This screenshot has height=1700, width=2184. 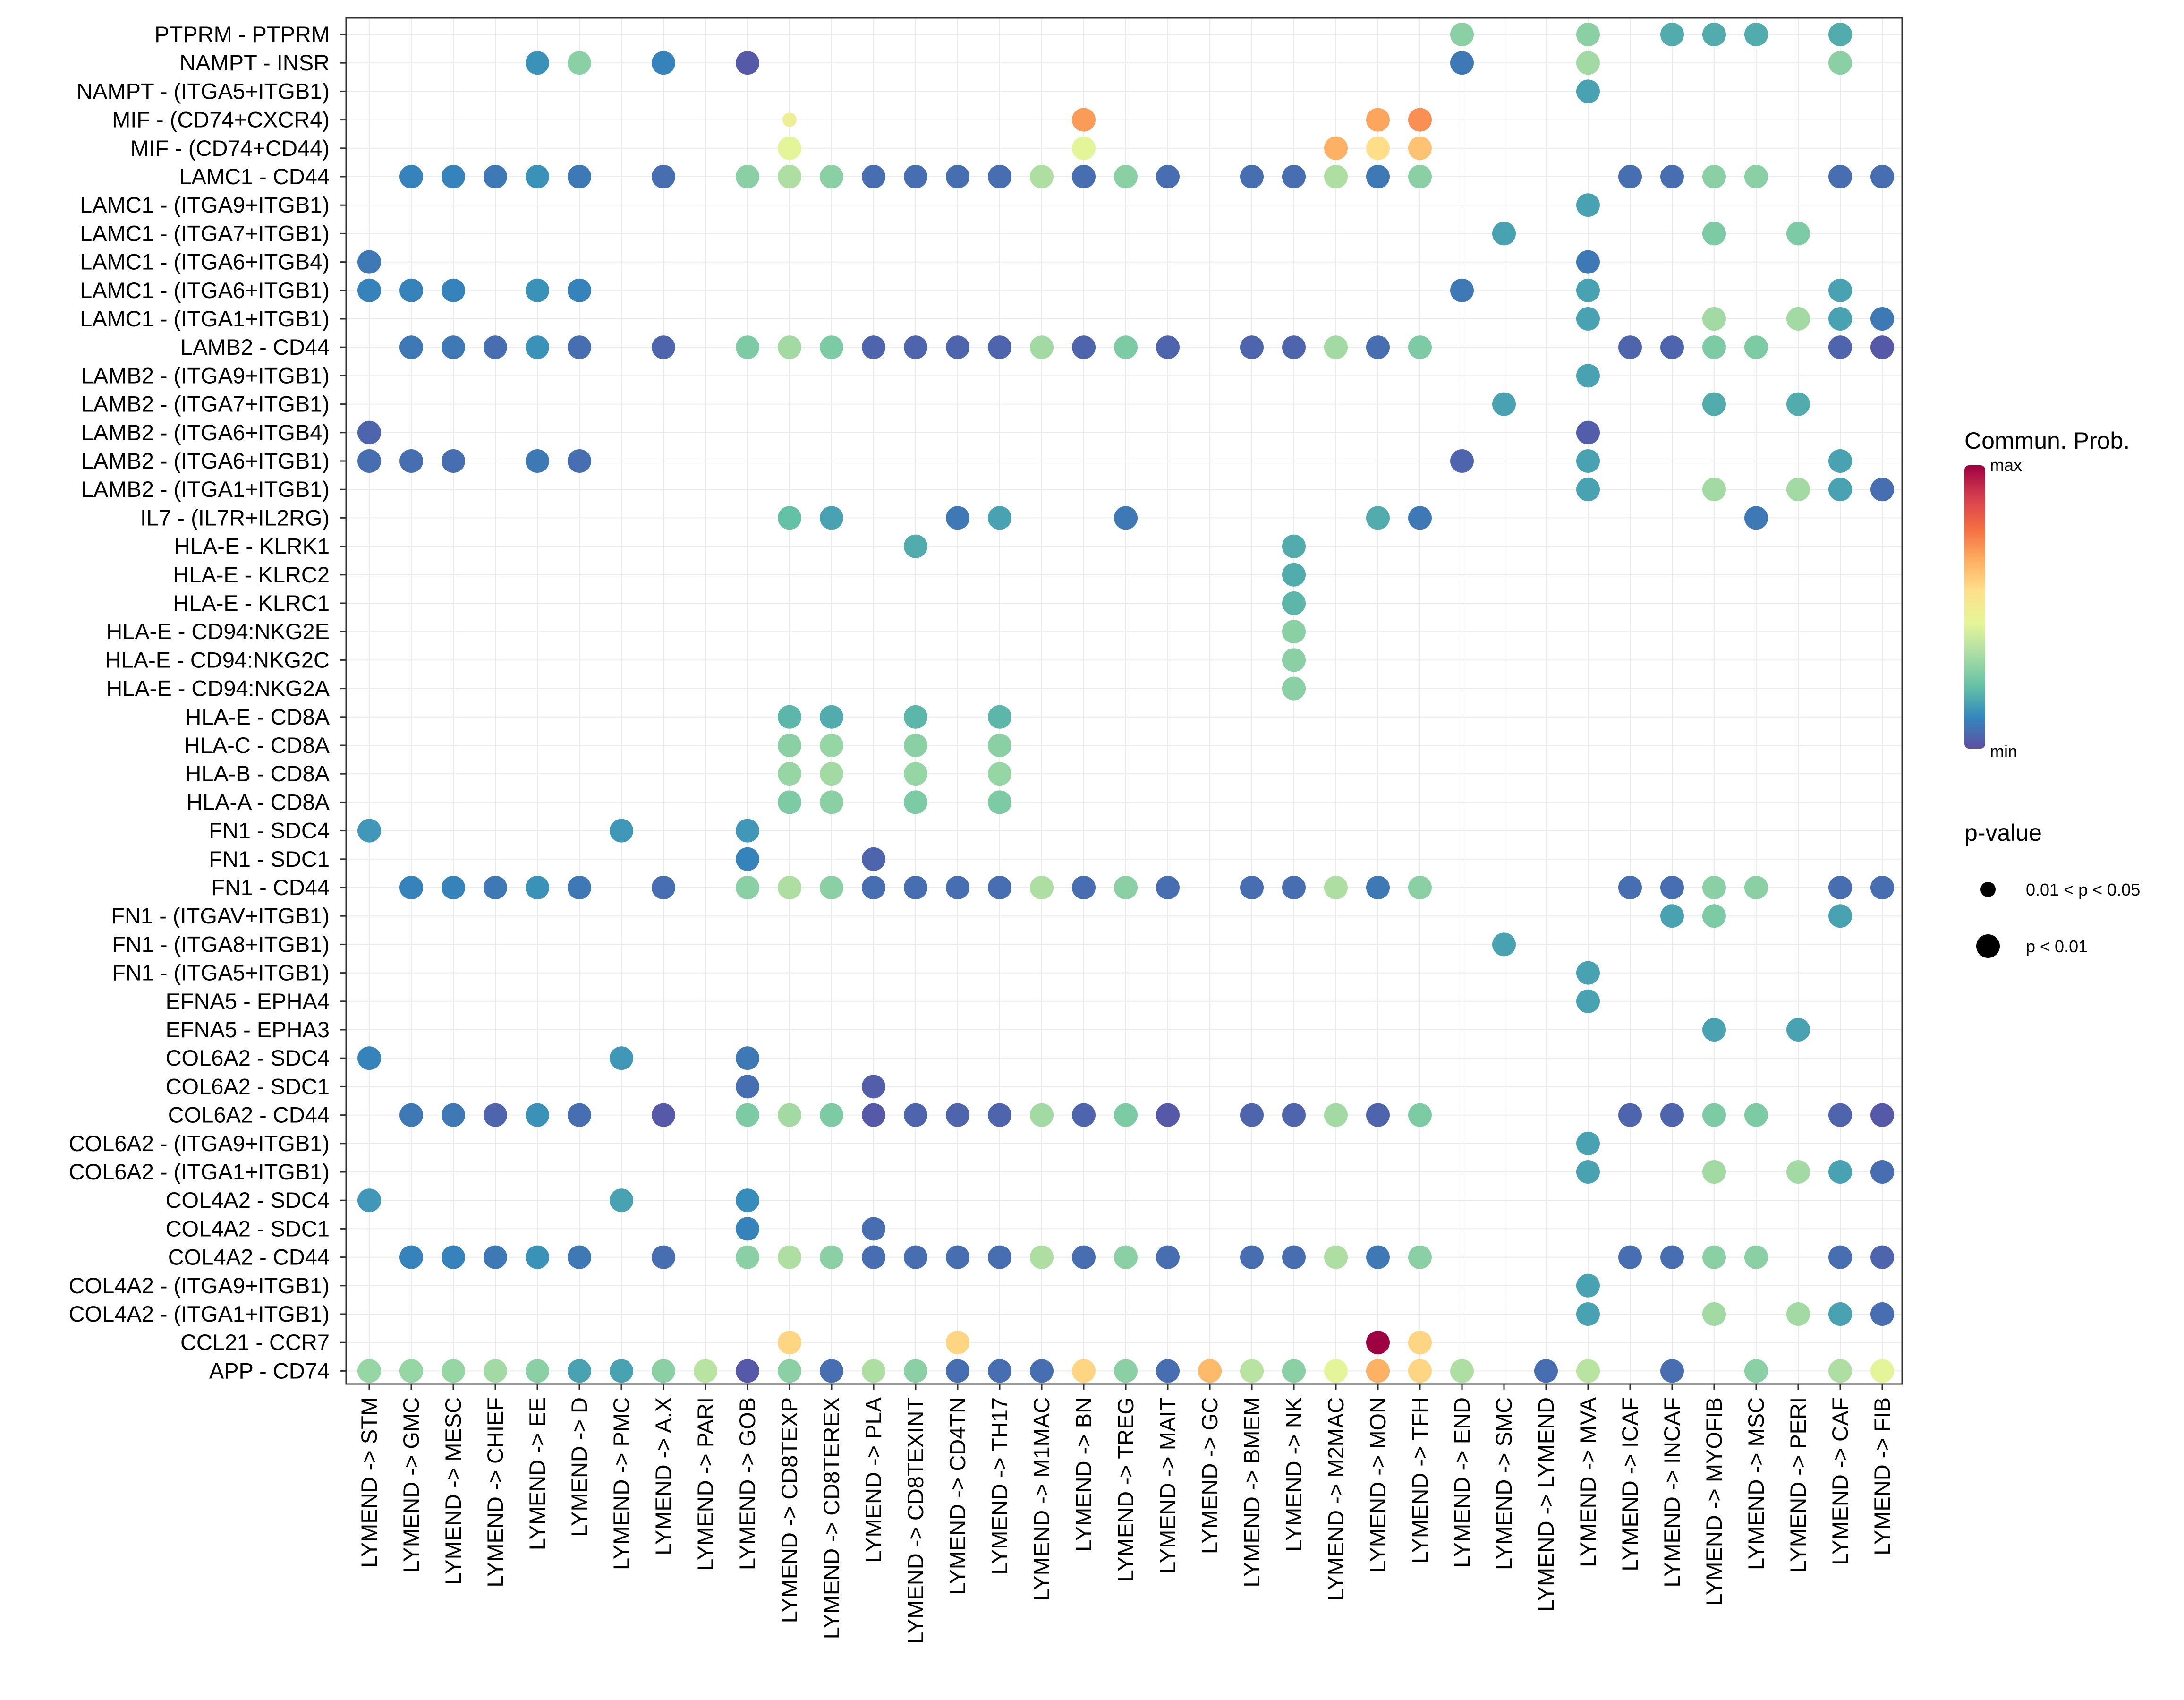 I want to click on y-tick-label: LAMC1 - (ITGA6+ITGB4), so click(x=205, y=261).